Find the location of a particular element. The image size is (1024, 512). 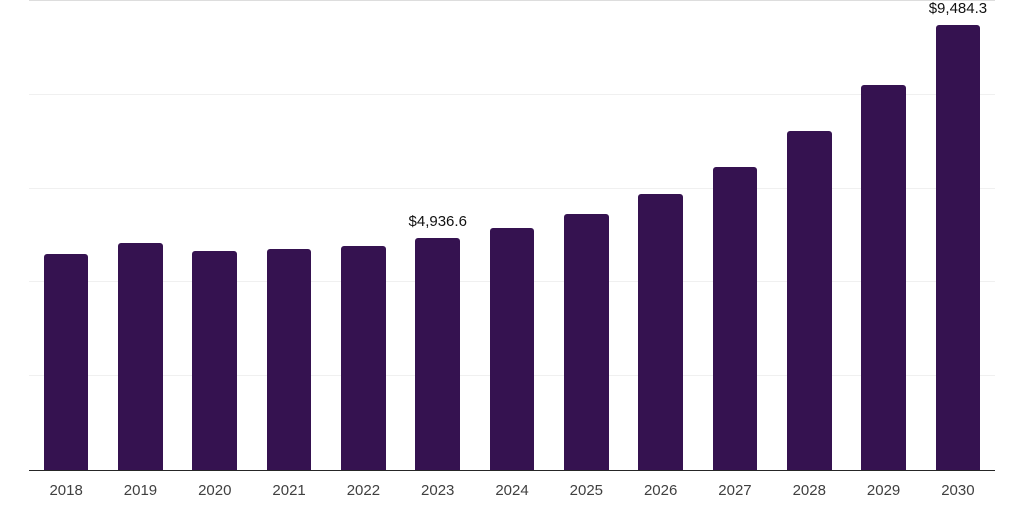

bar-group-2029 is located at coordinates (883, 235).